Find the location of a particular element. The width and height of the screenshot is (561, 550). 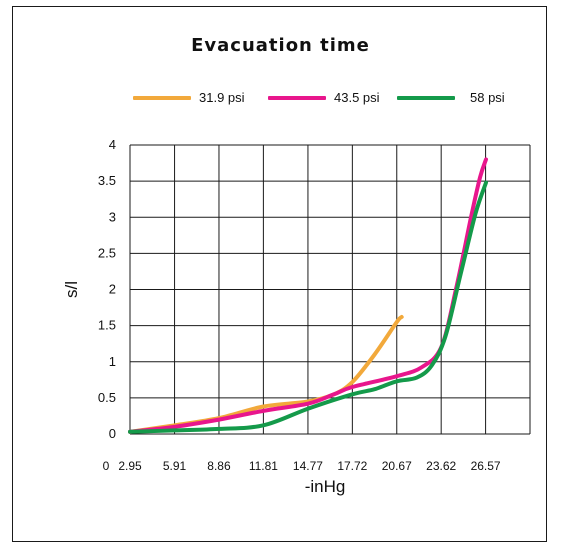

legend-label-58-psi: 58 psi is located at coordinates (487, 97).